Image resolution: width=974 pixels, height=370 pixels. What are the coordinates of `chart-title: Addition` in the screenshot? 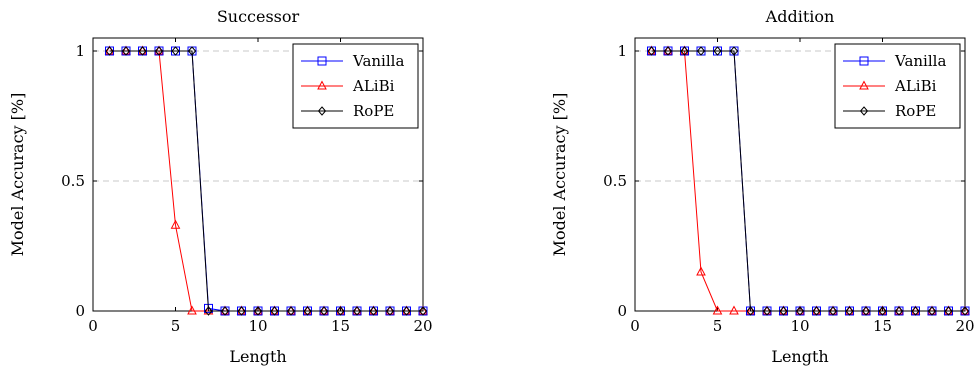 It's located at (800, 16).